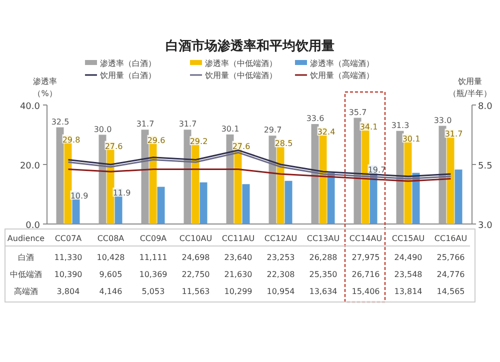 Image resolution: width=500 pixels, height=362 pixels. What do you see at coordinates (369, 127) in the screenshot?
I see `data-label: 34.1` at bounding box center [369, 127].